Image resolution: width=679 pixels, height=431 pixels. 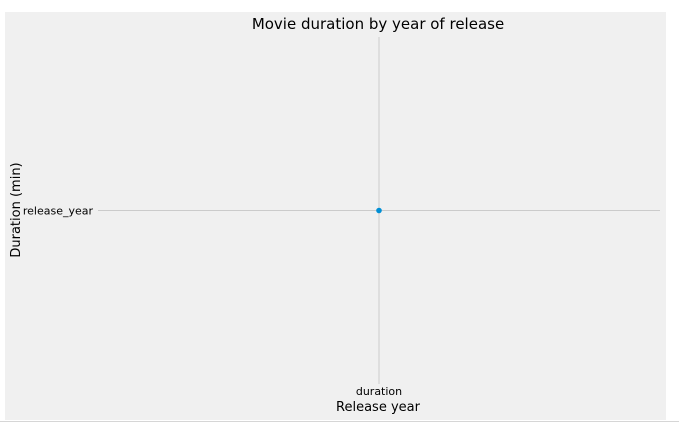 What do you see at coordinates (378, 24) in the screenshot?
I see `chart-title: Movie duration by year of release` at bounding box center [378, 24].